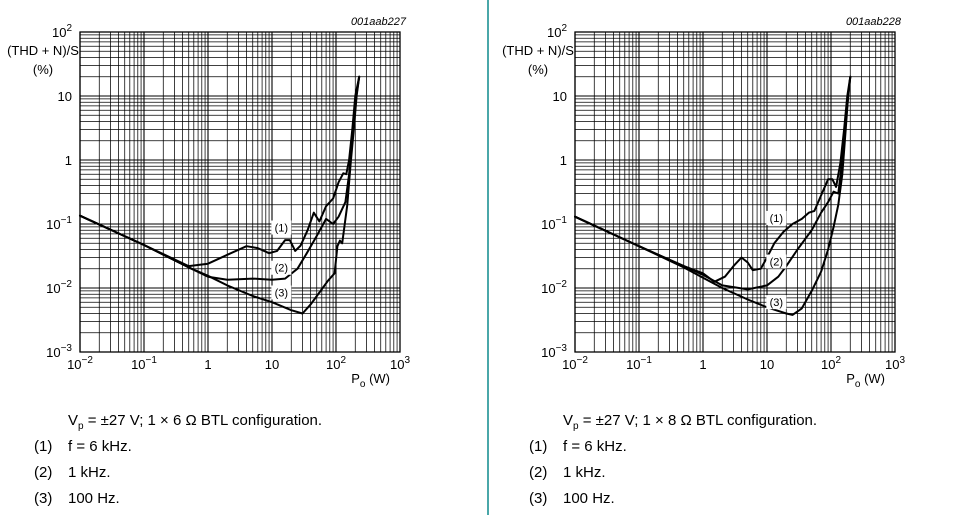 Image resolution: width=967 pixels, height=515 pixels. What do you see at coordinates (195, 422) in the screenshot?
I see `chart-caption: Vp = ±27 V; 1 × 6 Ω BTL configuration.` at bounding box center [195, 422].